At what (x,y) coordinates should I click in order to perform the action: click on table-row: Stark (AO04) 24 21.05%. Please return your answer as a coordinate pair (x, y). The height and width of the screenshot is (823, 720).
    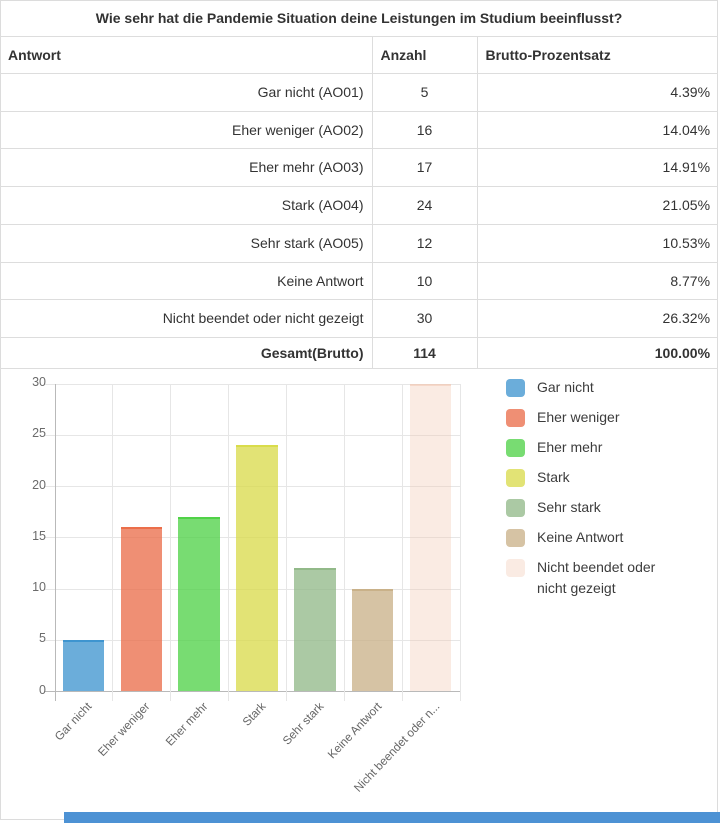
    Looking at the image, I should click on (359, 205).